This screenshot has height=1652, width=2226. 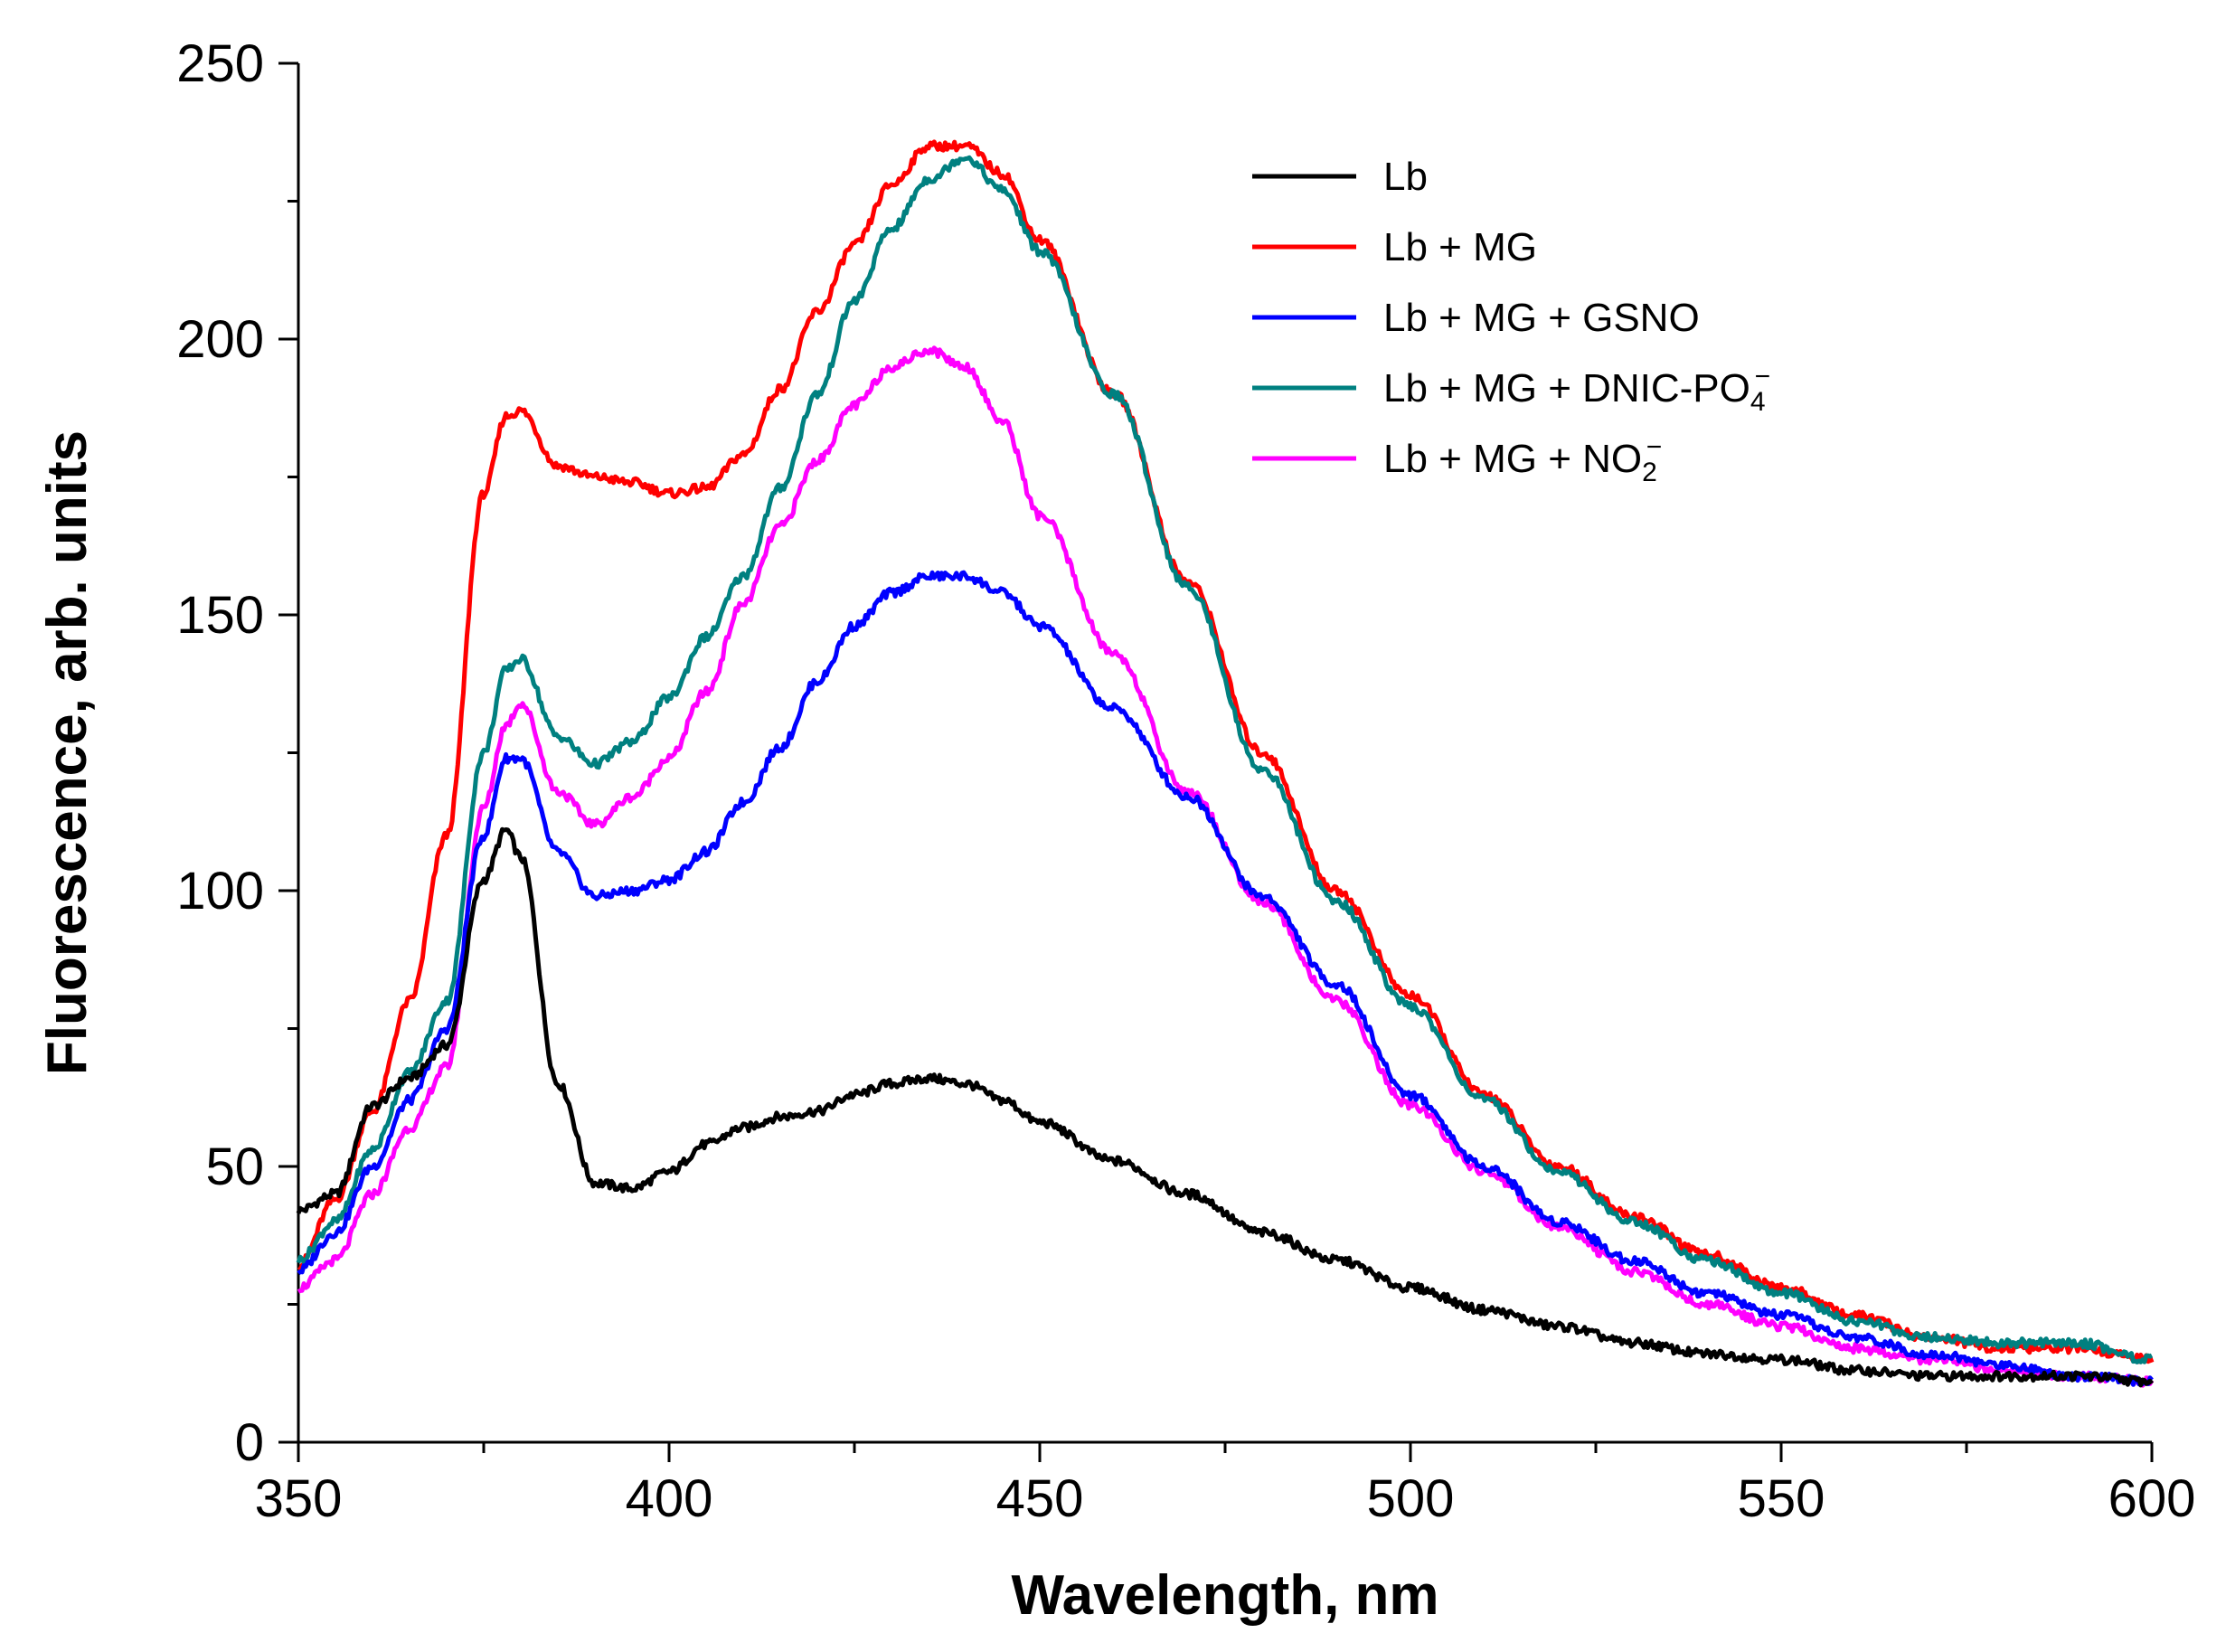 What do you see at coordinates (2152, 1498) in the screenshot?
I see `x-tick-label: 600` at bounding box center [2152, 1498].